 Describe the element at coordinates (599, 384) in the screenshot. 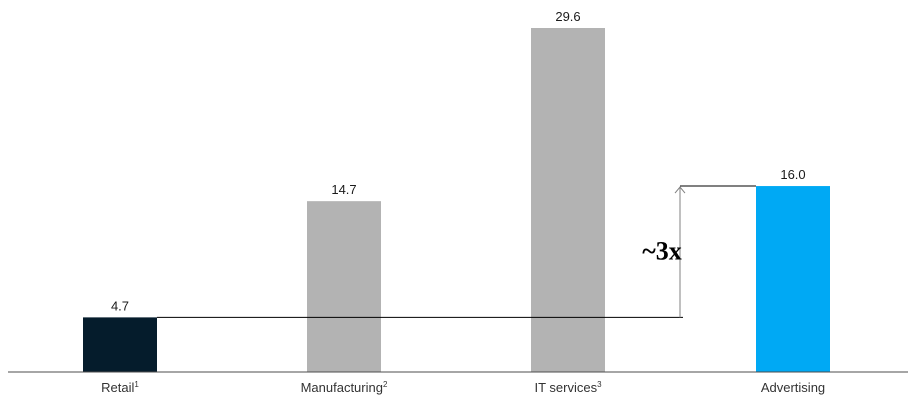

I see `footnote-mark-it-services: 3` at that location.